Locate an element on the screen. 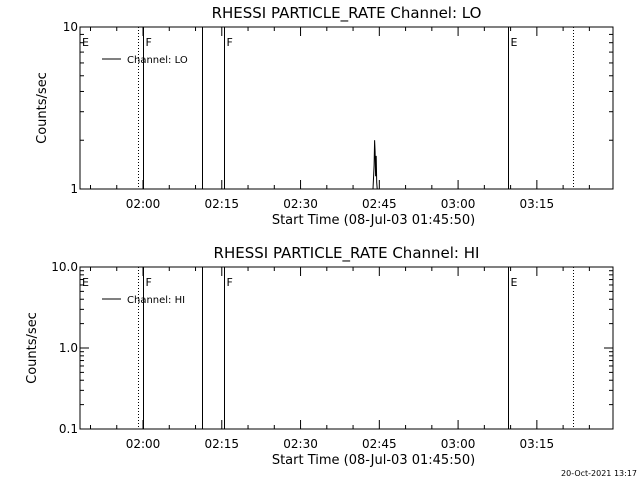 The height and width of the screenshot is (480, 640). y-tick-label: 1.0 is located at coordinates (68, 348).